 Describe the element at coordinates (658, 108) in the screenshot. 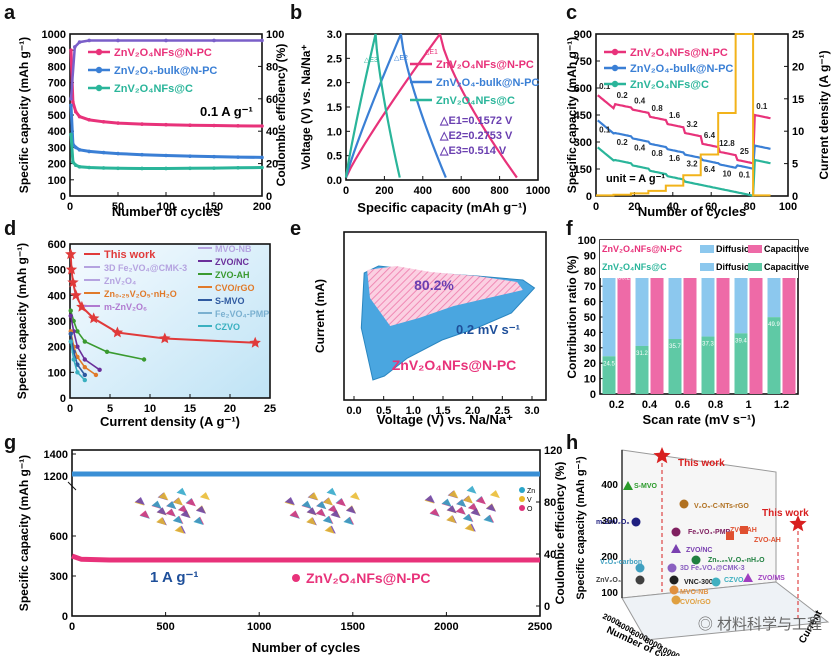

I see `rate-label-pc: 0.8` at that location.